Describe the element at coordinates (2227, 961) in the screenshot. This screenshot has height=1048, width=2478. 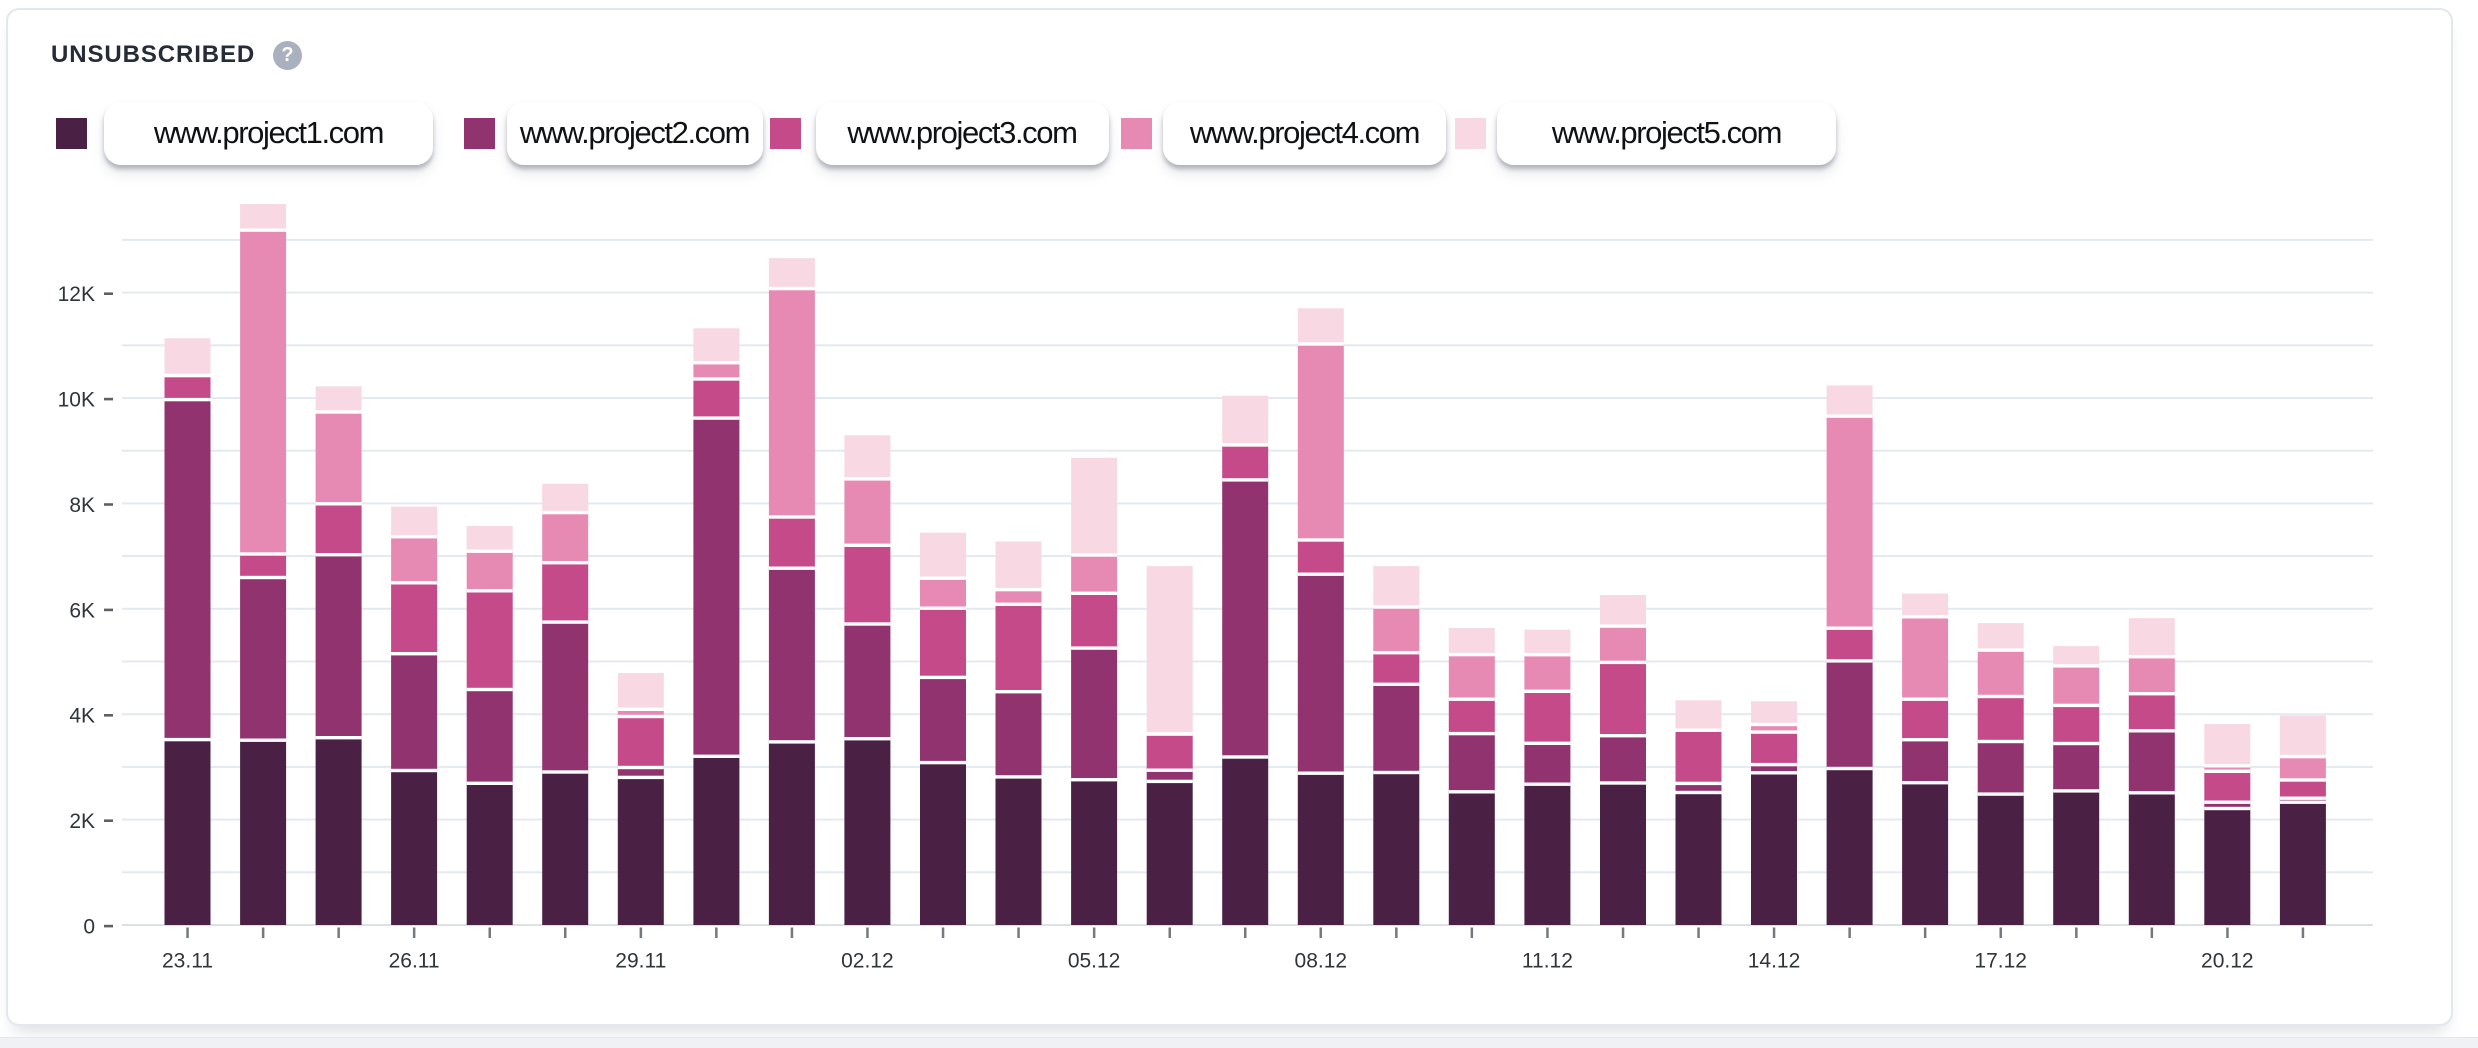
I see `svg-text: 20.12` at that location.